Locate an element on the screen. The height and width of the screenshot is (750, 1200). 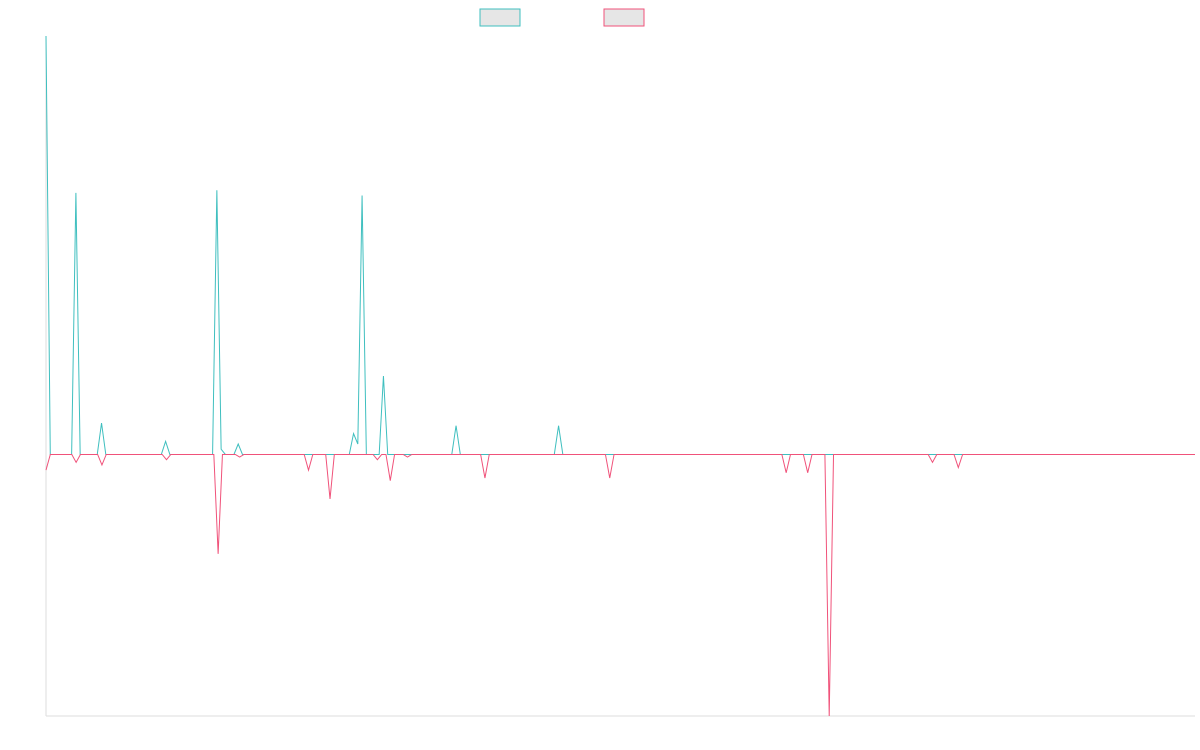
legend is located at coordinates (562, 17).